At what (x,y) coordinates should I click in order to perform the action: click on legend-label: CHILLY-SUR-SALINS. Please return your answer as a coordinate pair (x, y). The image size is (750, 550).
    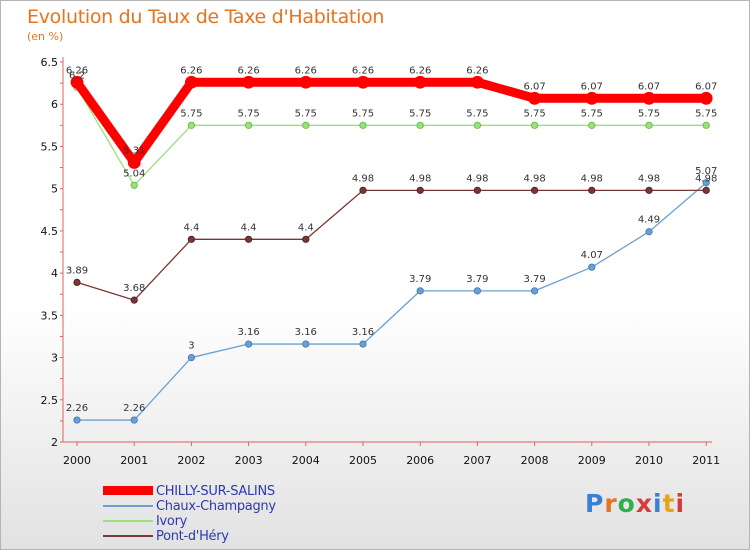
    Looking at the image, I should click on (215, 491).